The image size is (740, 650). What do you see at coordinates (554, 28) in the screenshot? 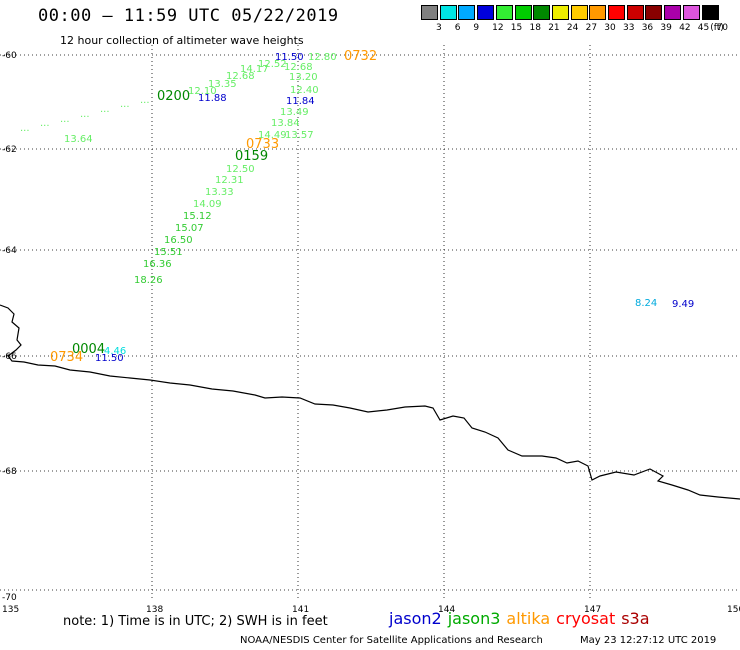
I see `colorbar-label: 21` at bounding box center [554, 28].